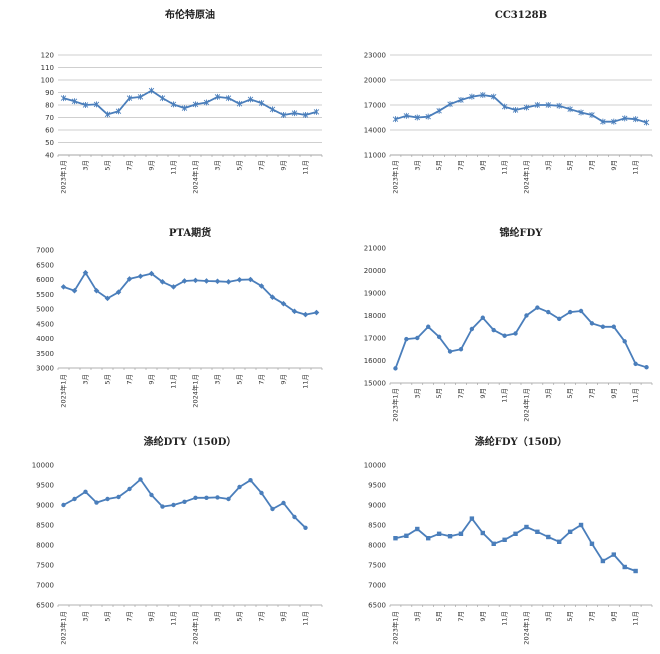 The height and width of the screenshot is (654, 660). I want to click on y-tick-label: 60, so click(49, 131).